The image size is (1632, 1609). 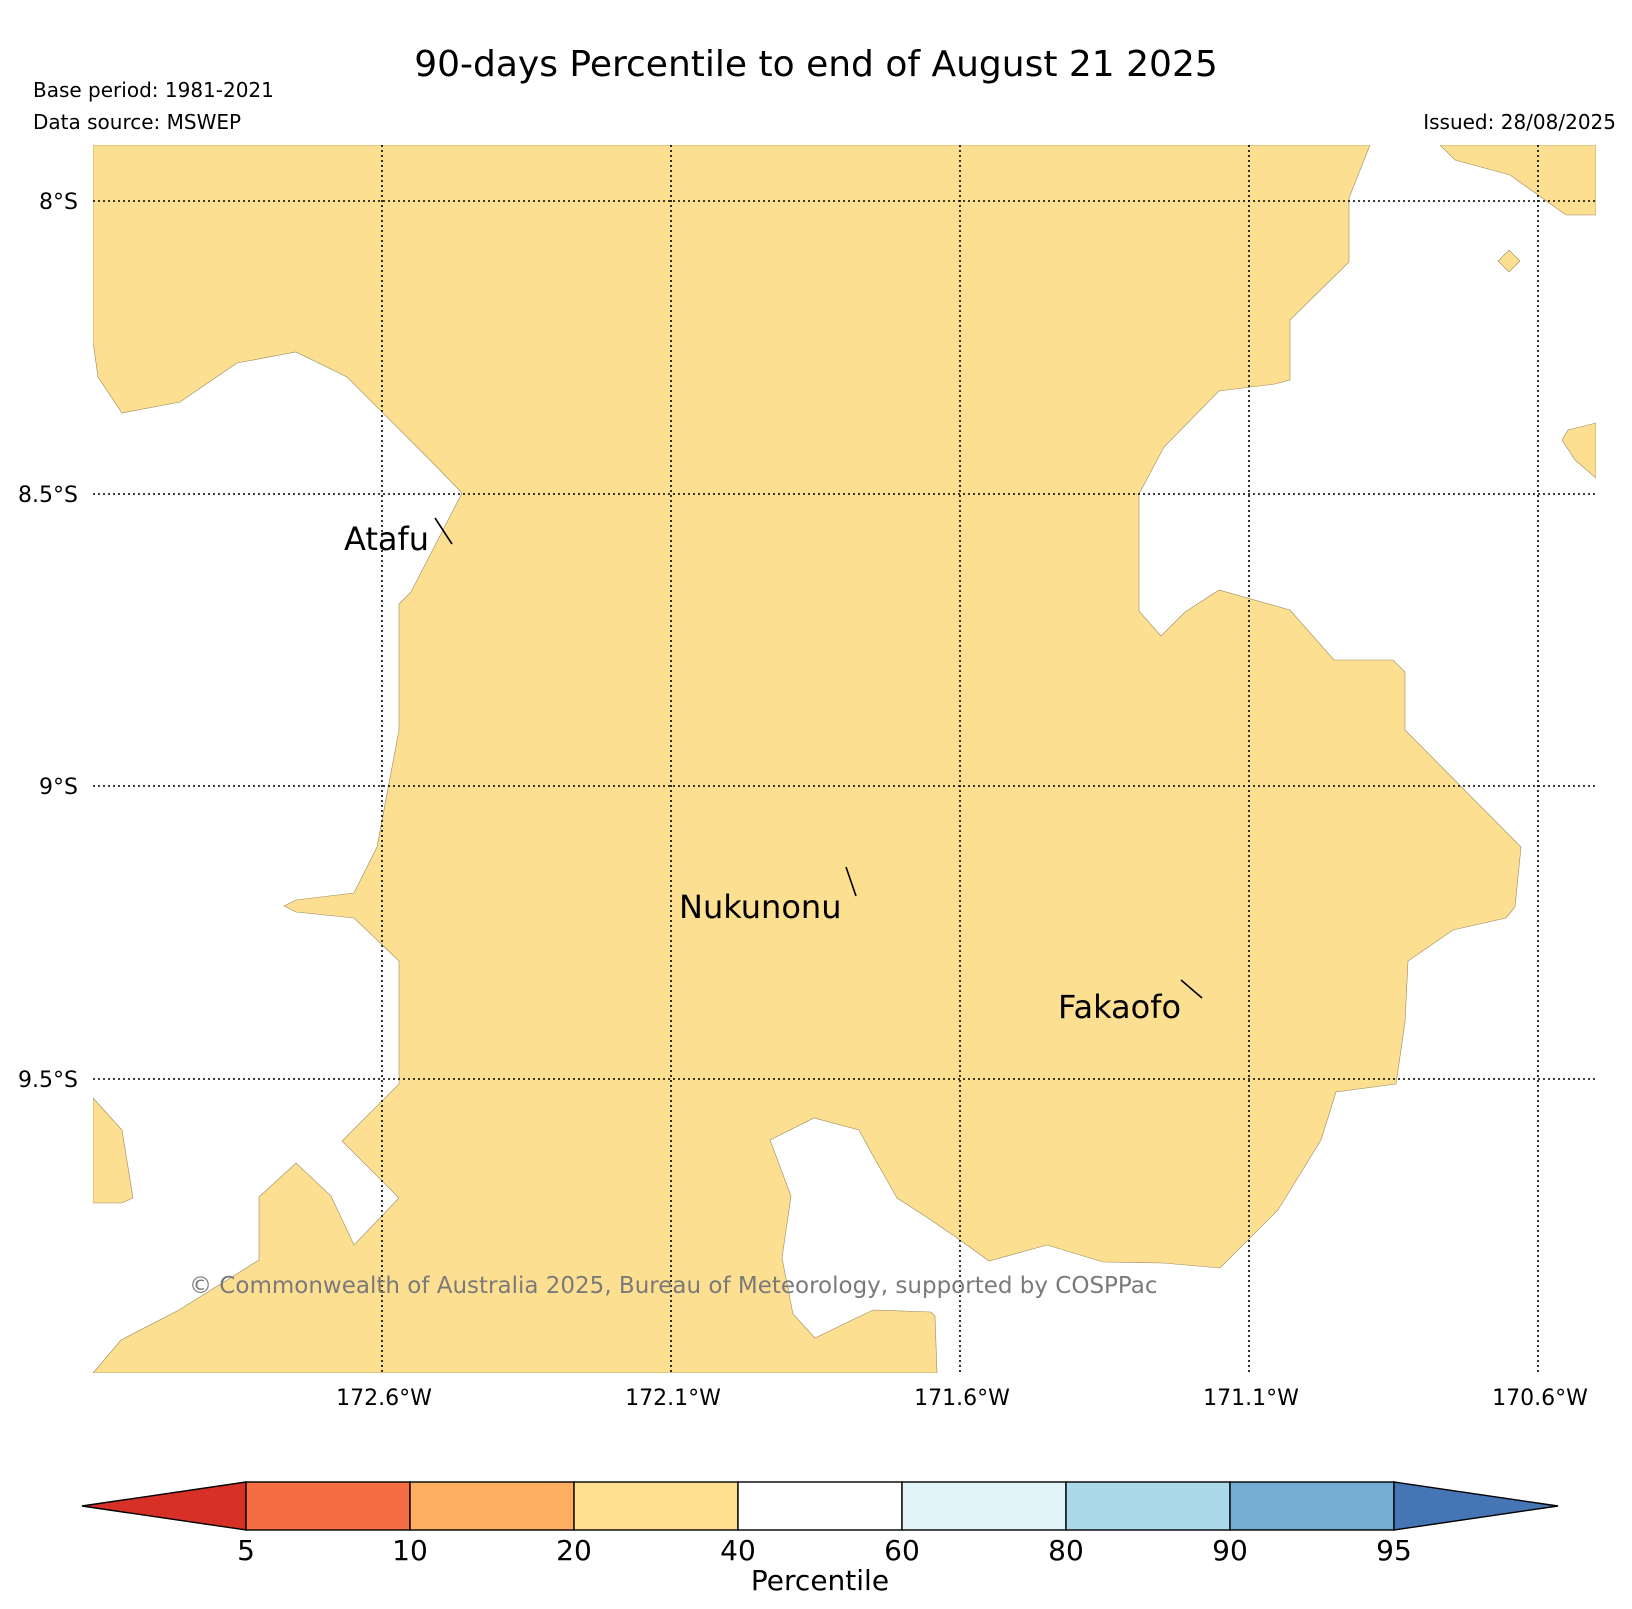 I want to click on place-label-atafu: Atafu, so click(x=386, y=539).